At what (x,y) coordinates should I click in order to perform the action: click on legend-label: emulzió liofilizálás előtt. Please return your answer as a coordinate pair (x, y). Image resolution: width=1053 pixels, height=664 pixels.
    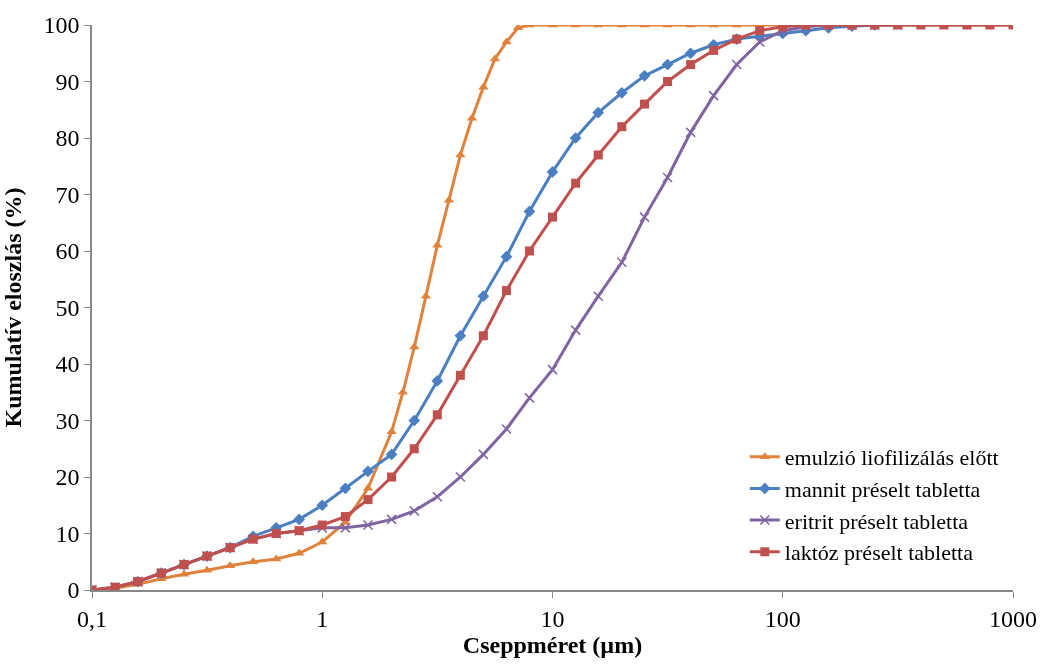
    Looking at the image, I should click on (891, 458).